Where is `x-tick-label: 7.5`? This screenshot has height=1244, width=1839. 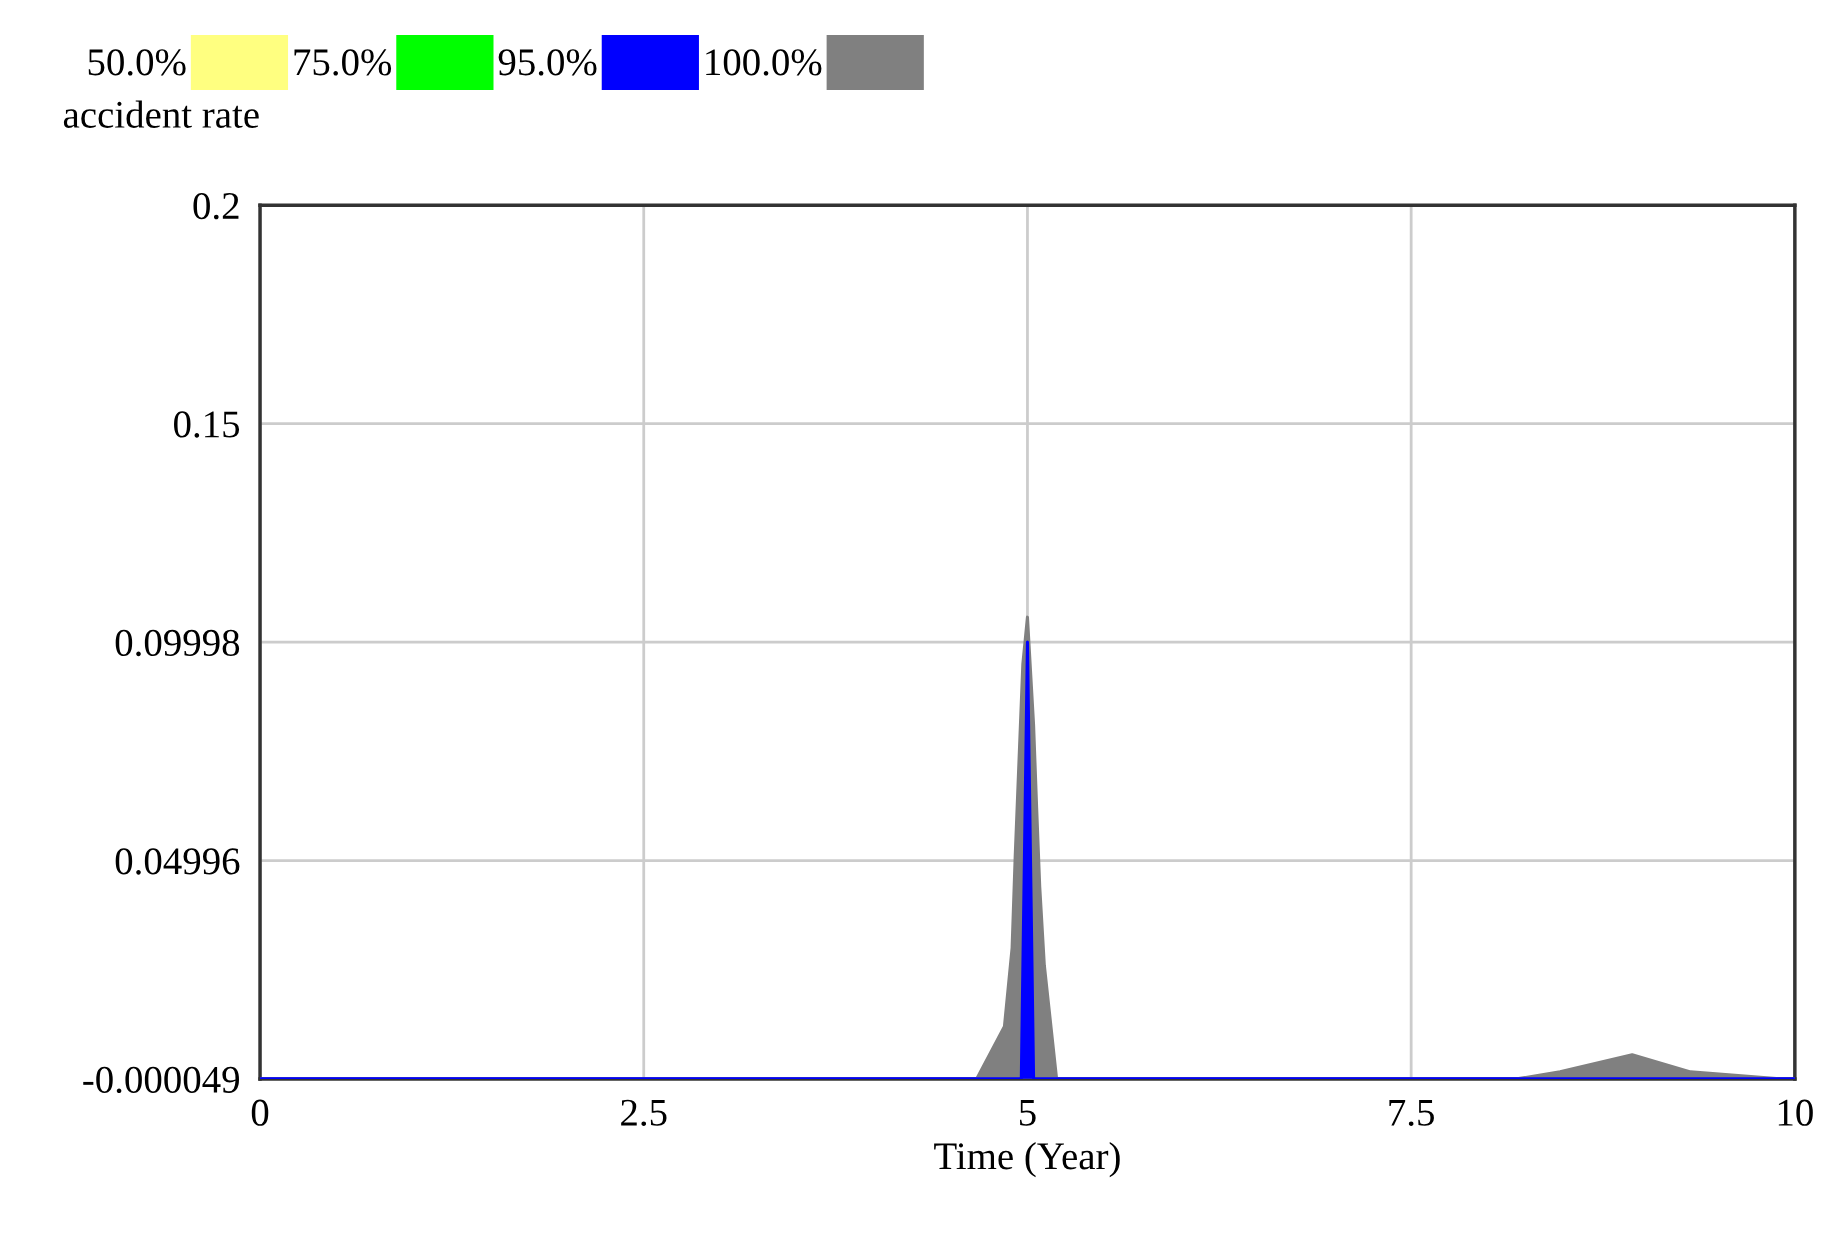
x-tick-label: 7.5 is located at coordinates (1411, 1113).